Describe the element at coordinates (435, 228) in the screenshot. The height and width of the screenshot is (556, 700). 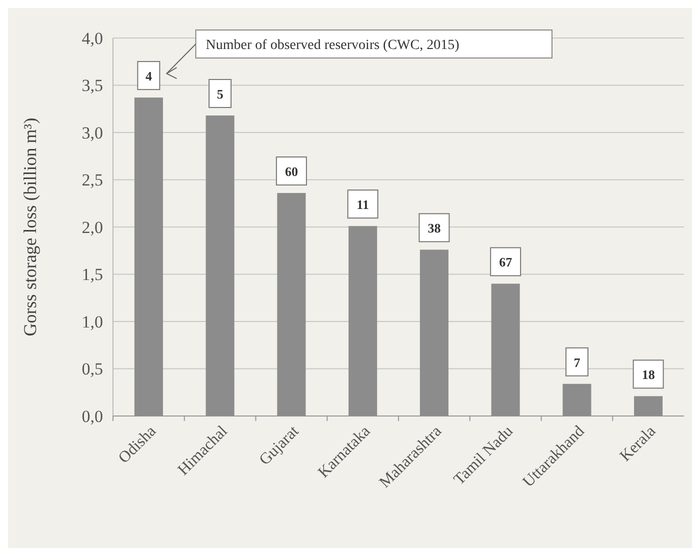
I see `annotation: 38` at that location.